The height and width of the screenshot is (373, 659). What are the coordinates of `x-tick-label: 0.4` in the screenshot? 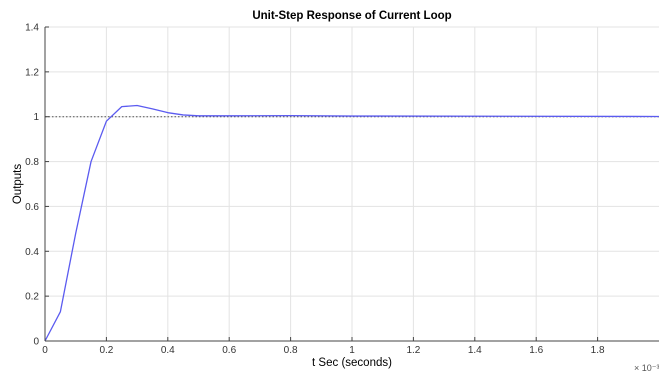 It's located at (168, 350).